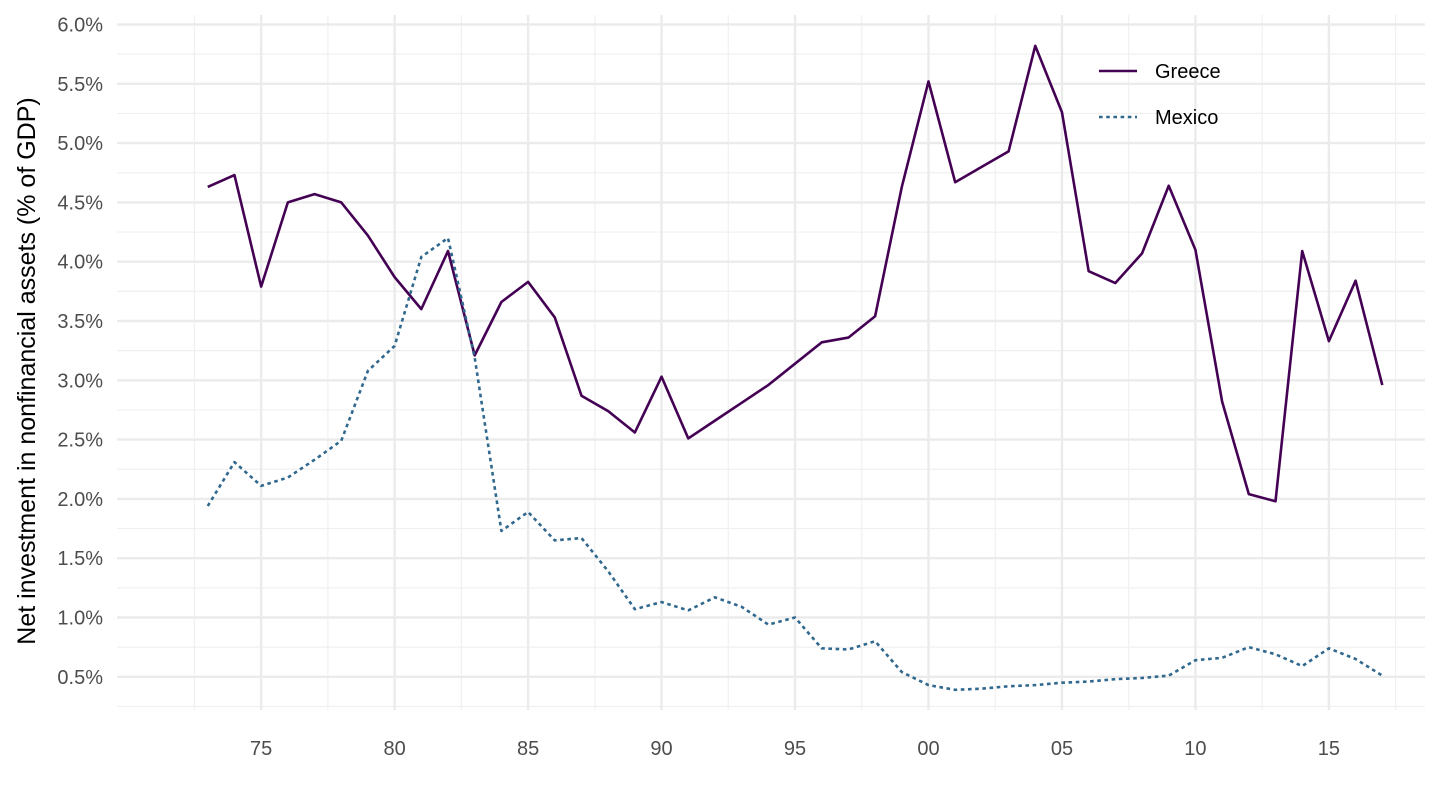 This screenshot has width=1440, height=810. Describe the element at coordinates (528, 749) in the screenshot. I see `x-tick-label: 85` at that location.